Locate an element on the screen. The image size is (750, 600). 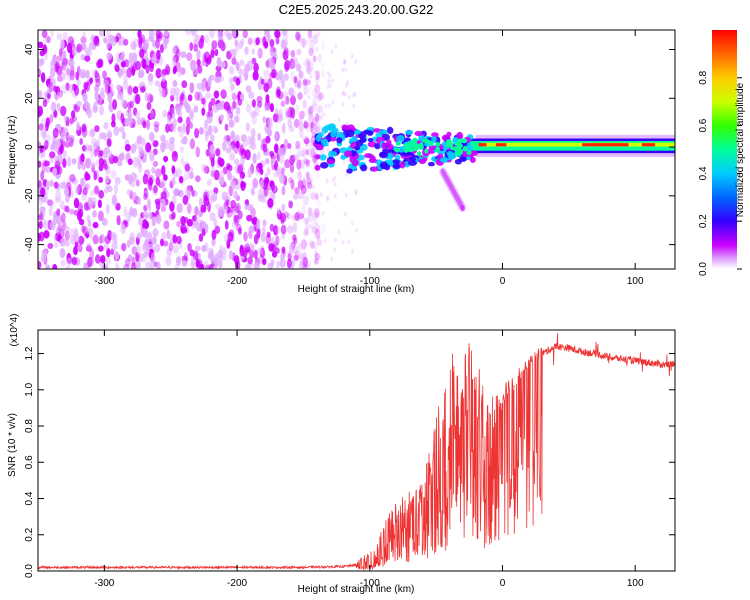
x-tick-label: -300 is located at coordinates (104, 583).